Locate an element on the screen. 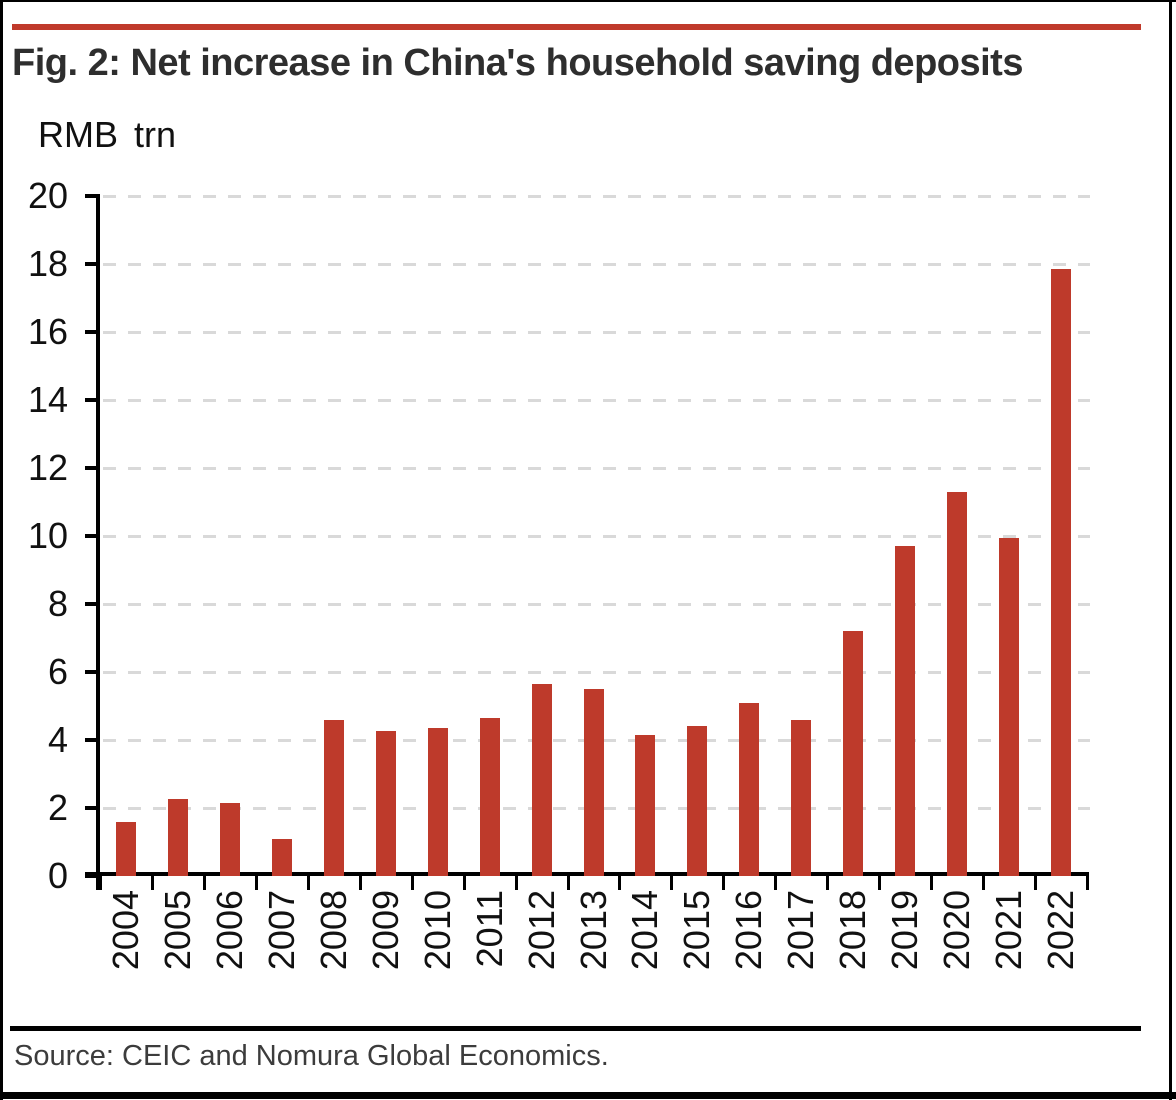 This screenshot has height=1100, width=1176. bar-2008 is located at coordinates (334, 798).